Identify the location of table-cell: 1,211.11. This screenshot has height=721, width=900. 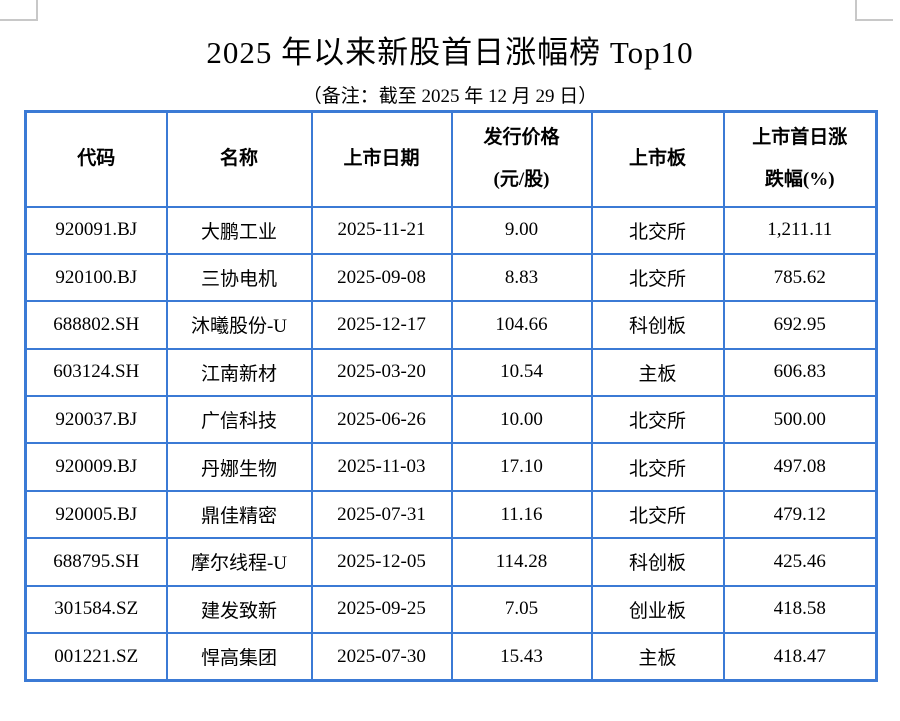
(800, 230).